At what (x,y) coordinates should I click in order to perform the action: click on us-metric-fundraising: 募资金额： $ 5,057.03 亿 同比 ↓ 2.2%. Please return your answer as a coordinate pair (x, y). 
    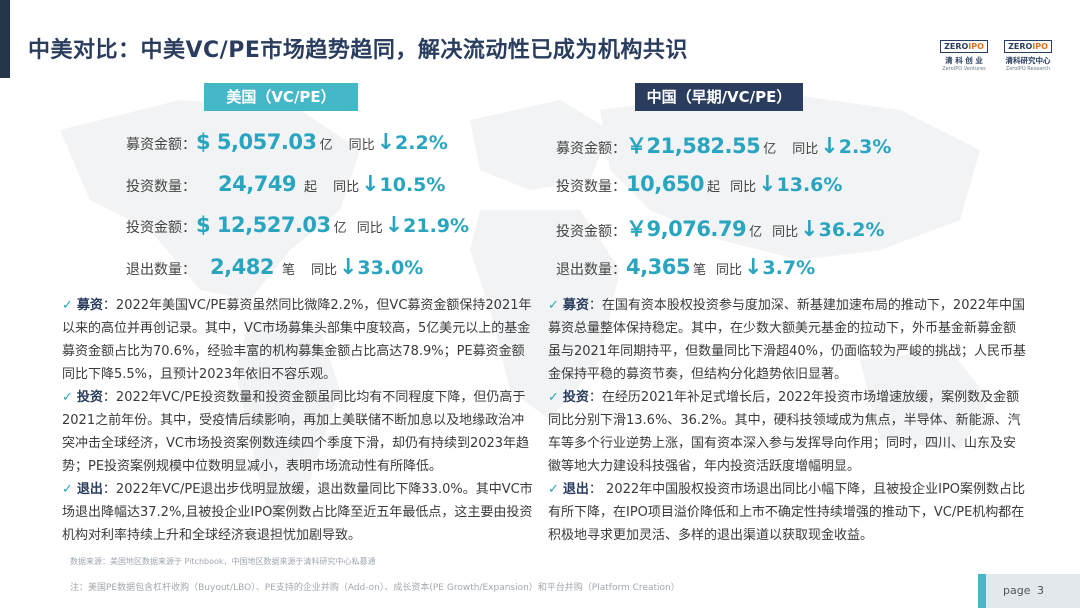
    Looking at the image, I should click on (287, 145).